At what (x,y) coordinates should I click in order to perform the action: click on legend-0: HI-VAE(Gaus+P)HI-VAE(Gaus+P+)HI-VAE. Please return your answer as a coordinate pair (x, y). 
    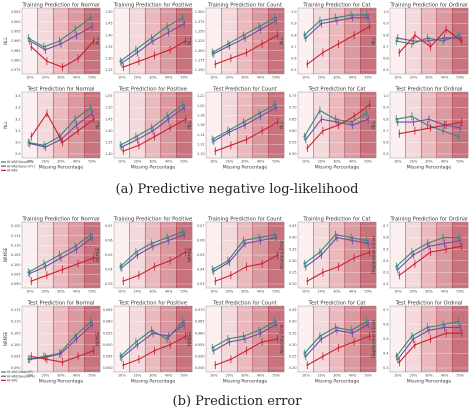
    Looking at the image, I should click on (18, 166).